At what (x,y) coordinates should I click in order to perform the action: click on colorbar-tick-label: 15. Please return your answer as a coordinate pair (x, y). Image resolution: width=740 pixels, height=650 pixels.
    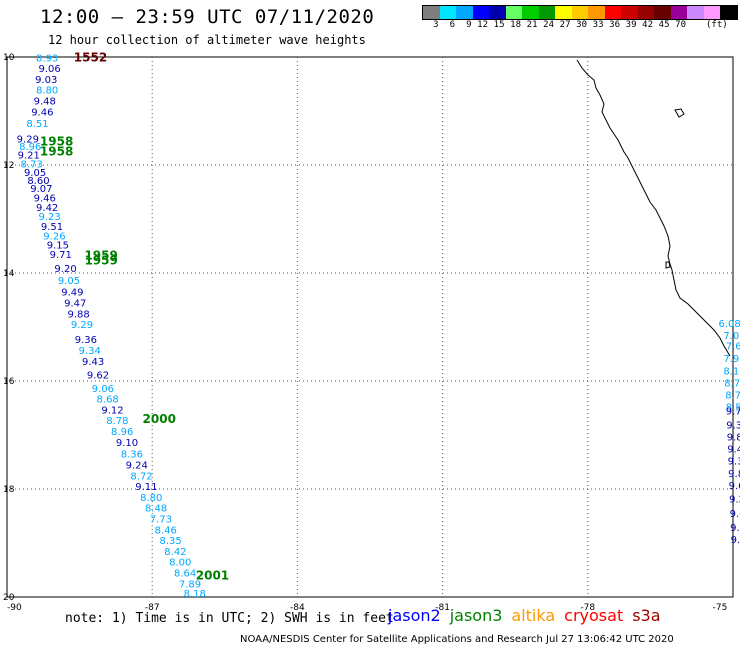
    Looking at the image, I should click on (499, 25).